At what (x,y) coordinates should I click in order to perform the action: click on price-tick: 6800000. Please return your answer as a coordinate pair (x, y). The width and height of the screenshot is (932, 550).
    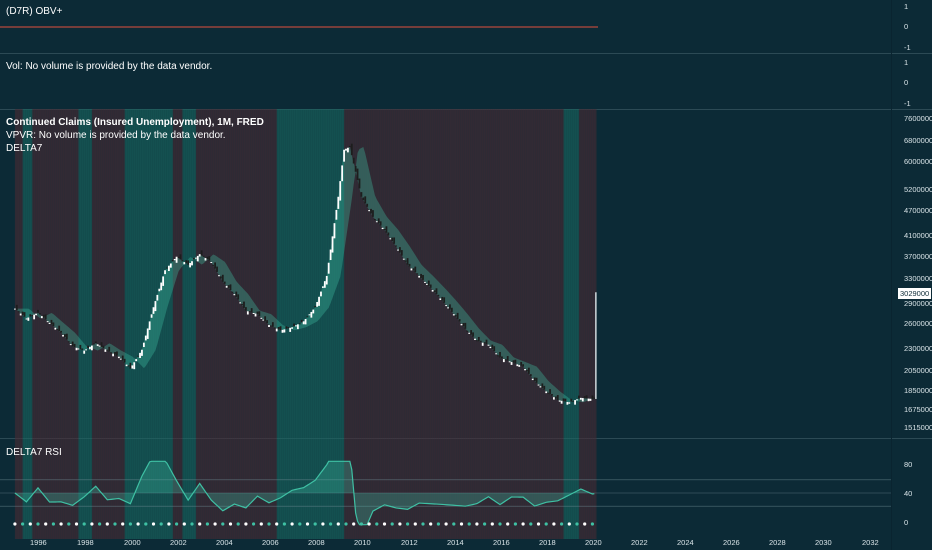
    Looking at the image, I should click on (918, 140).